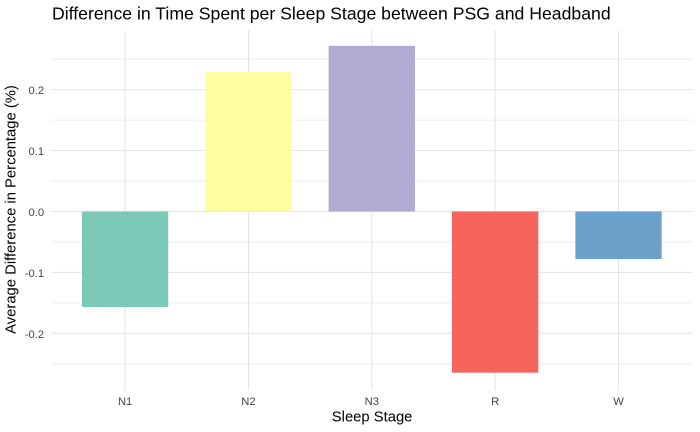 This screenshot has height=432, width=700. What do you see at coordinates (37, 213) in the screenshot?
I see `svg-text: 0.0` at bounding box center [37, 213].